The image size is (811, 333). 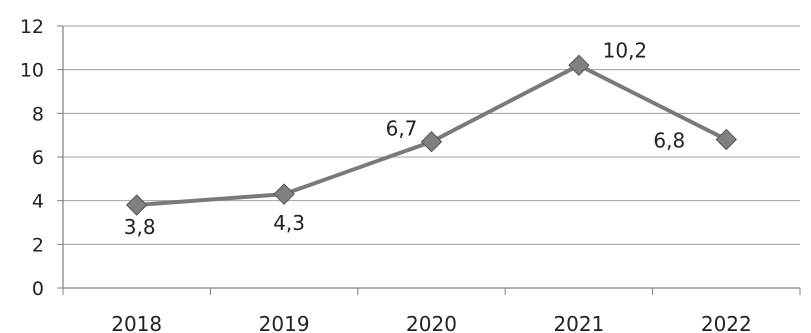 I want to click on y-tick-label-4: 4, so click(x=38, y=202).